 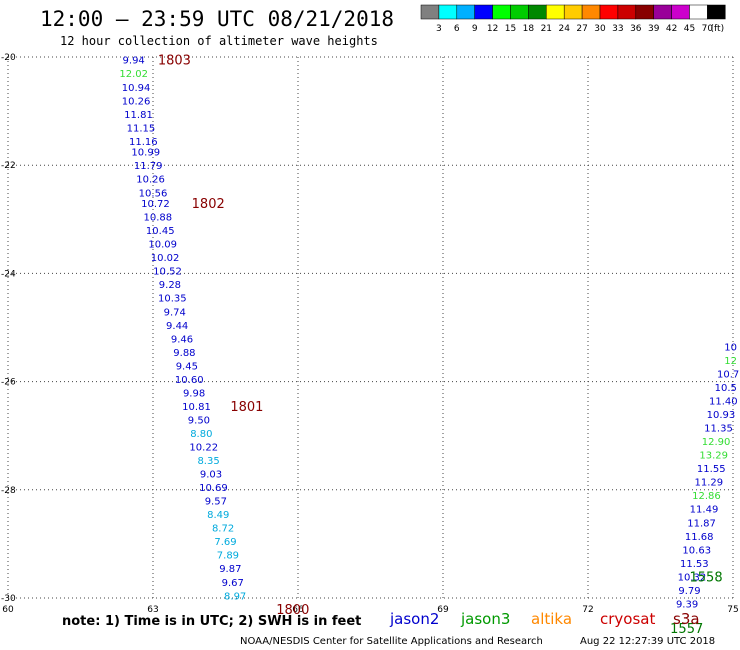 What do you see at coordinates (233, 583) in the screenshot?
I see `wave-height-point: 9.67` at bounding box center [233, 583].